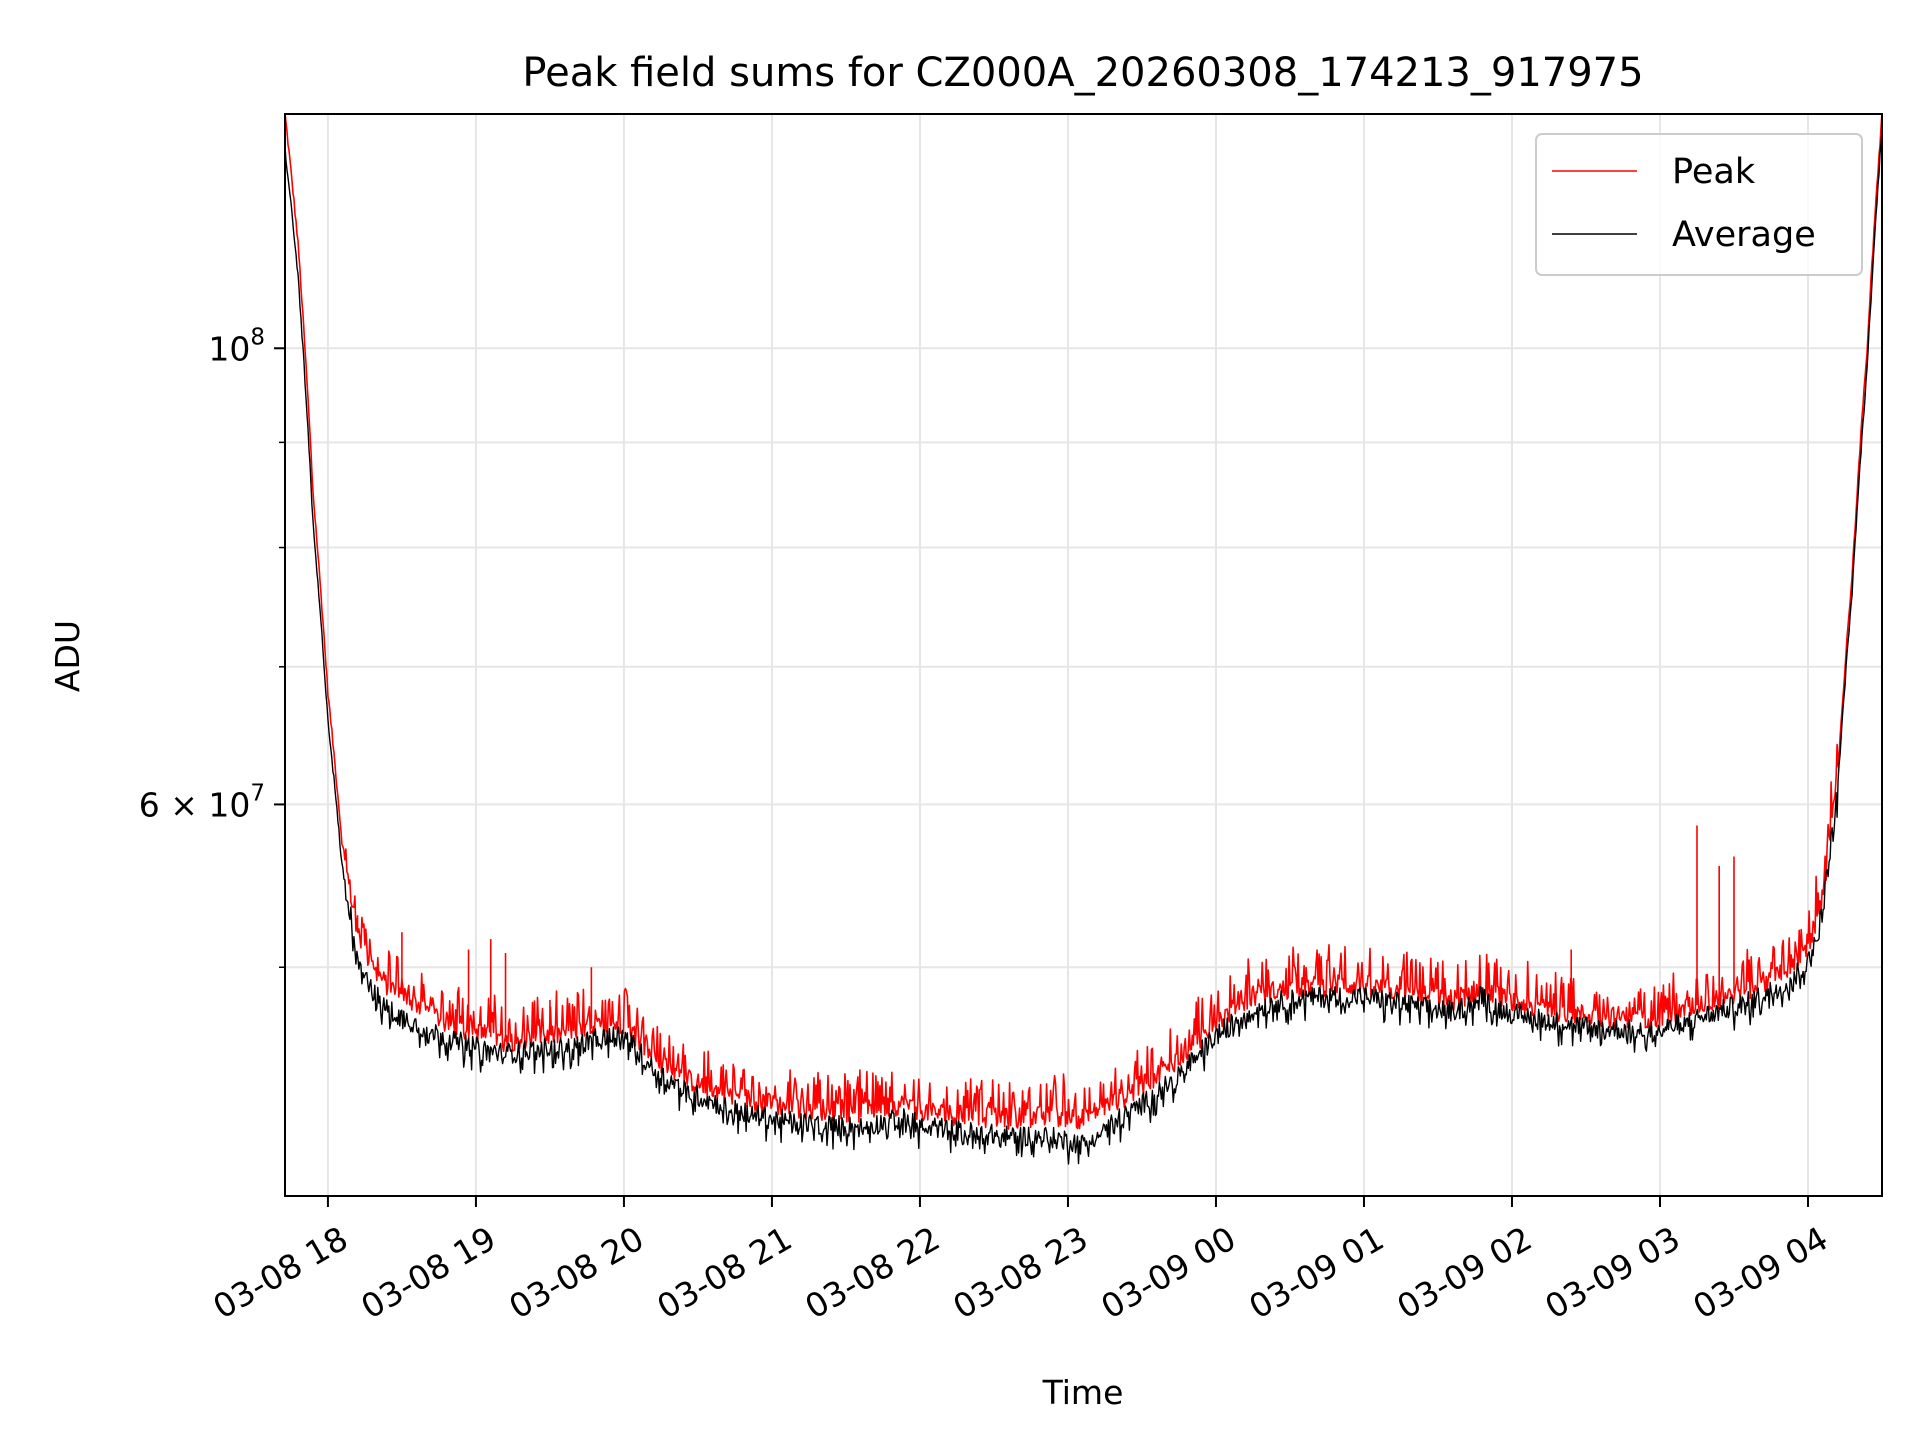  What do you see at coordinates (1083, 1392) in the screenshot?
I see `x-axis-title: Time` at bounding box center [1083, 1392].